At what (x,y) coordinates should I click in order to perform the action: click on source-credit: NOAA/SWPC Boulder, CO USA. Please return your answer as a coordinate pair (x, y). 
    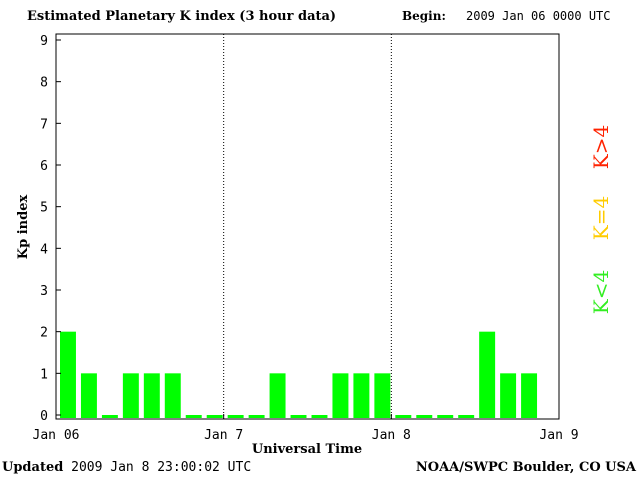
    Looking at the image, I should click on (525, 467).